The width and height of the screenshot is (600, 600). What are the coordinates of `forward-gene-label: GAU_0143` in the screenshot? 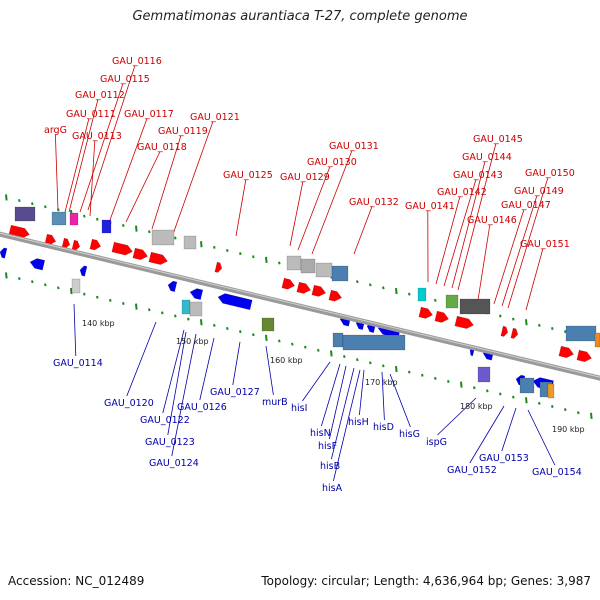 It's located at (478, 175).